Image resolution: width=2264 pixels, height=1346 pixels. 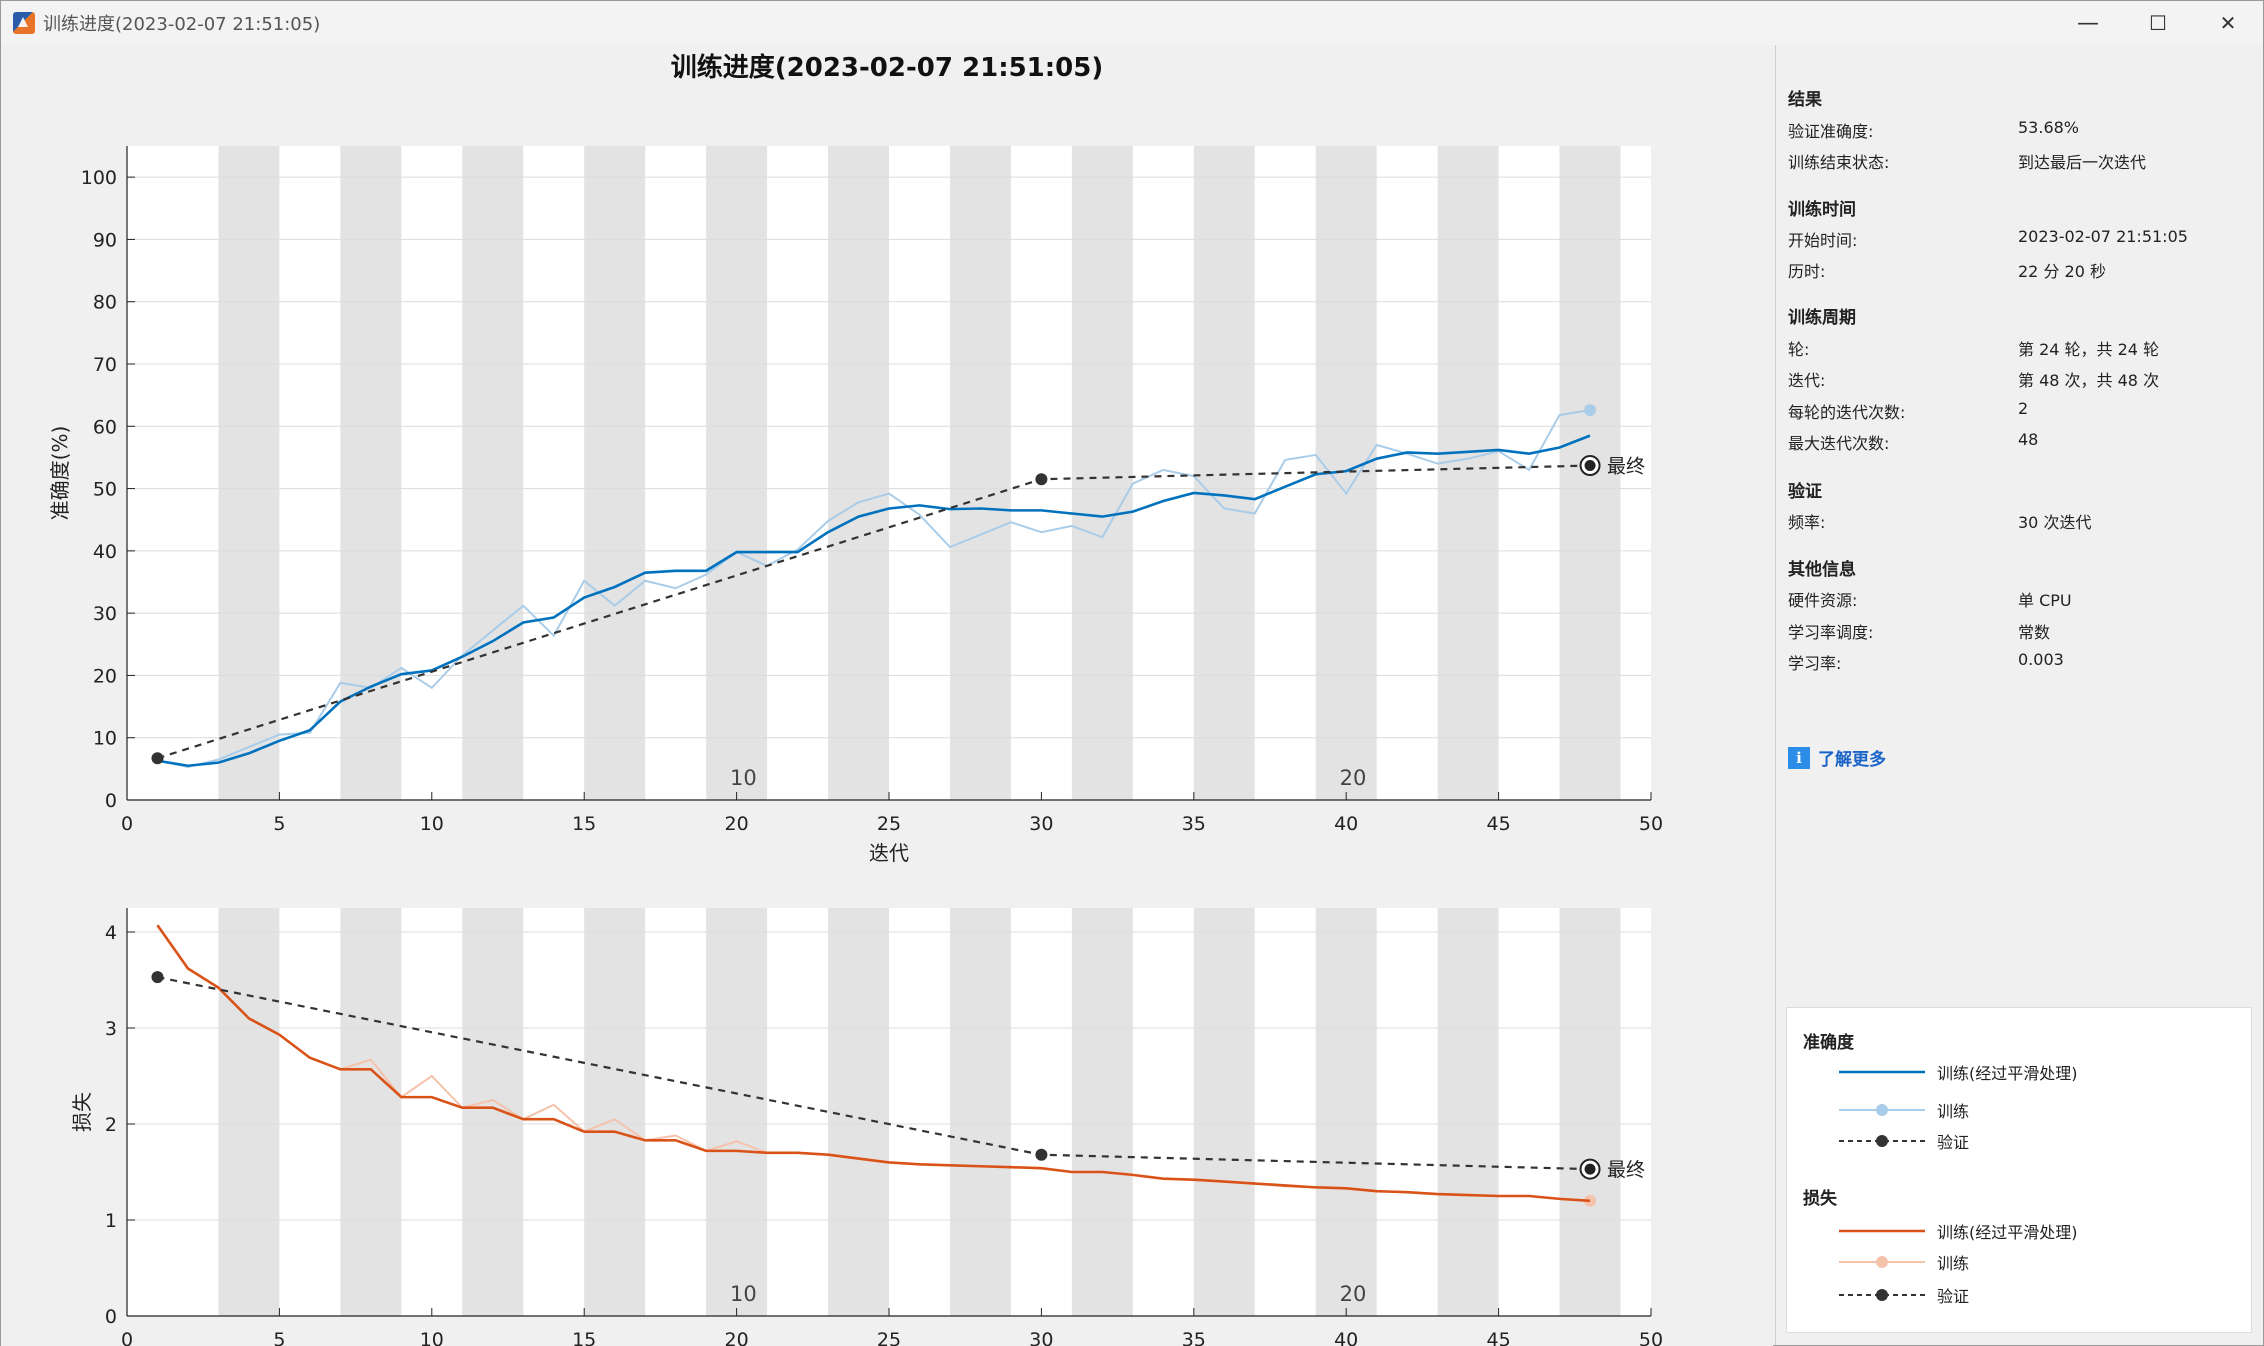 What do you see at coordinates (2023, 408) in the screenshot?
I see `iters-per-epoch-value: 2` at bounding box center [2023, 408].